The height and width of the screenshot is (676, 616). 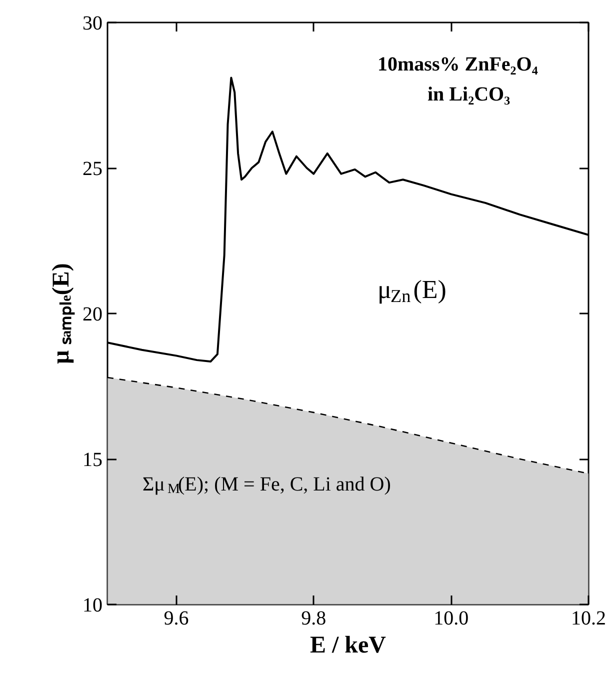 What do you see at coordinates (458, 65) in the screenshot?
I see `annotation: 10mass% ZnFe₂O₄` at bounding box center [458, 65].